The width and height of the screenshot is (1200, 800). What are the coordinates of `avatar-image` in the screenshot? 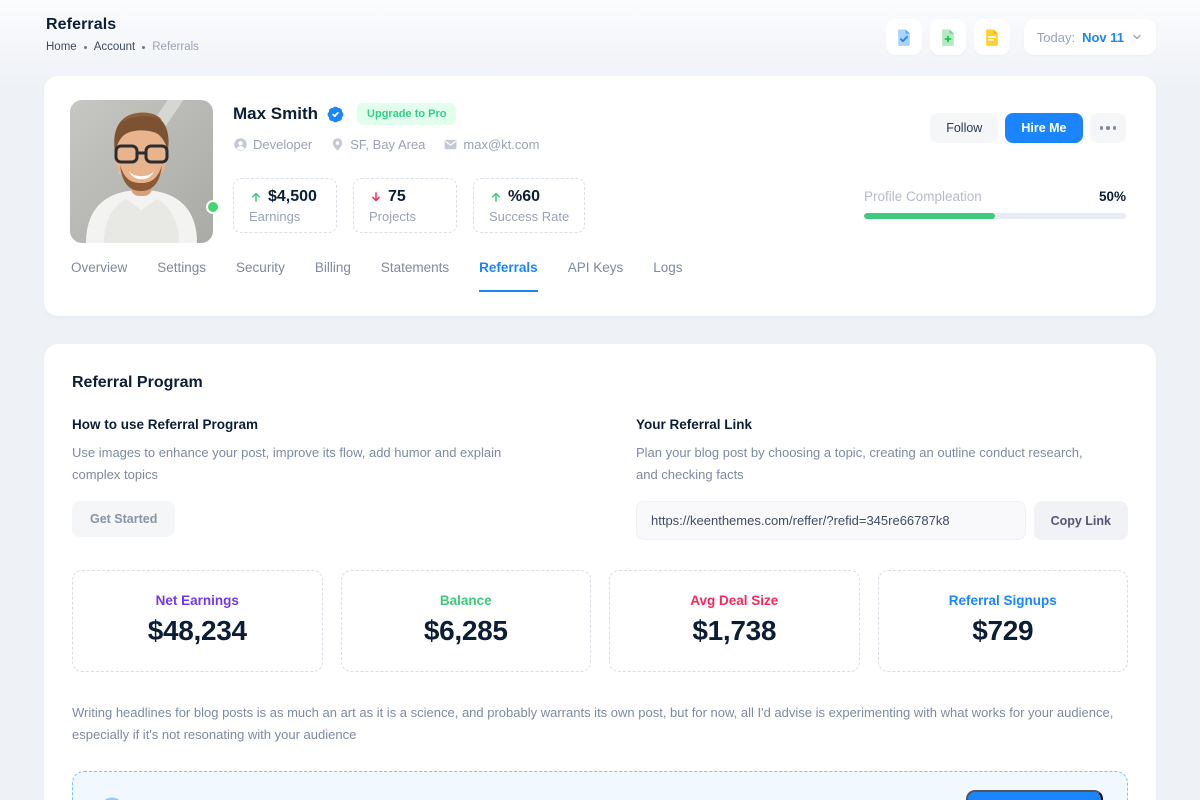 It's located at (141, 171).